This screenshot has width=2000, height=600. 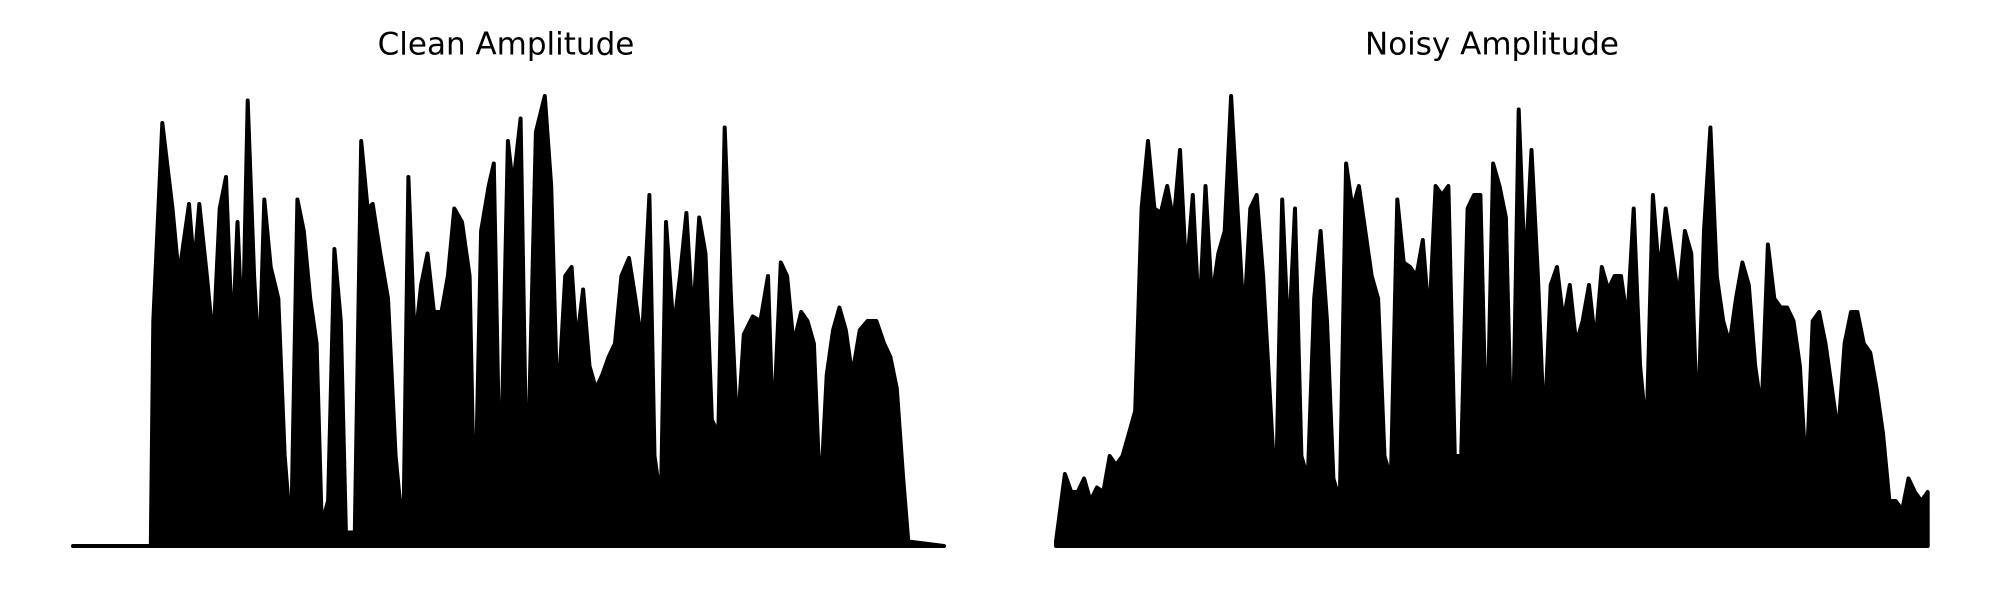 I want to click on chart-title: Clean Amplitude, so click(x=506, y=45).